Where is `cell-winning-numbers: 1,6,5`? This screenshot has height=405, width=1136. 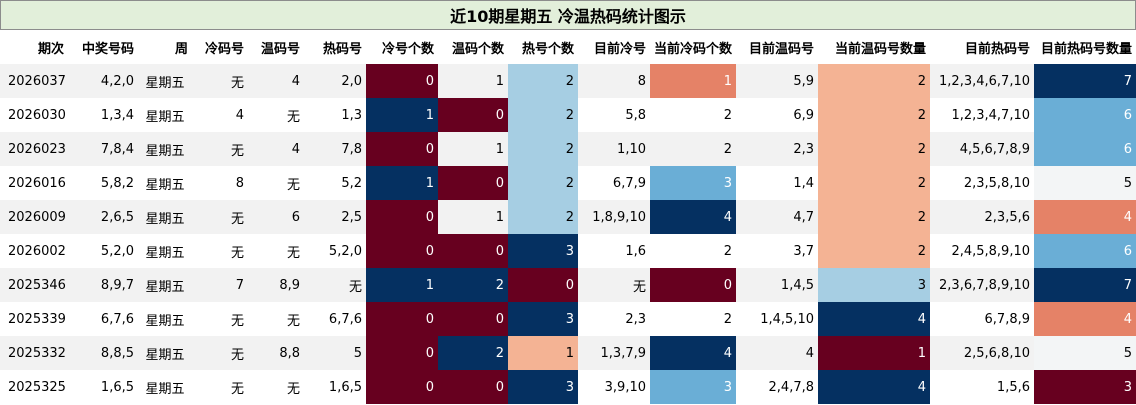
cell-winning-numbers: 1,6,5 is located at coordinates (117, 387).